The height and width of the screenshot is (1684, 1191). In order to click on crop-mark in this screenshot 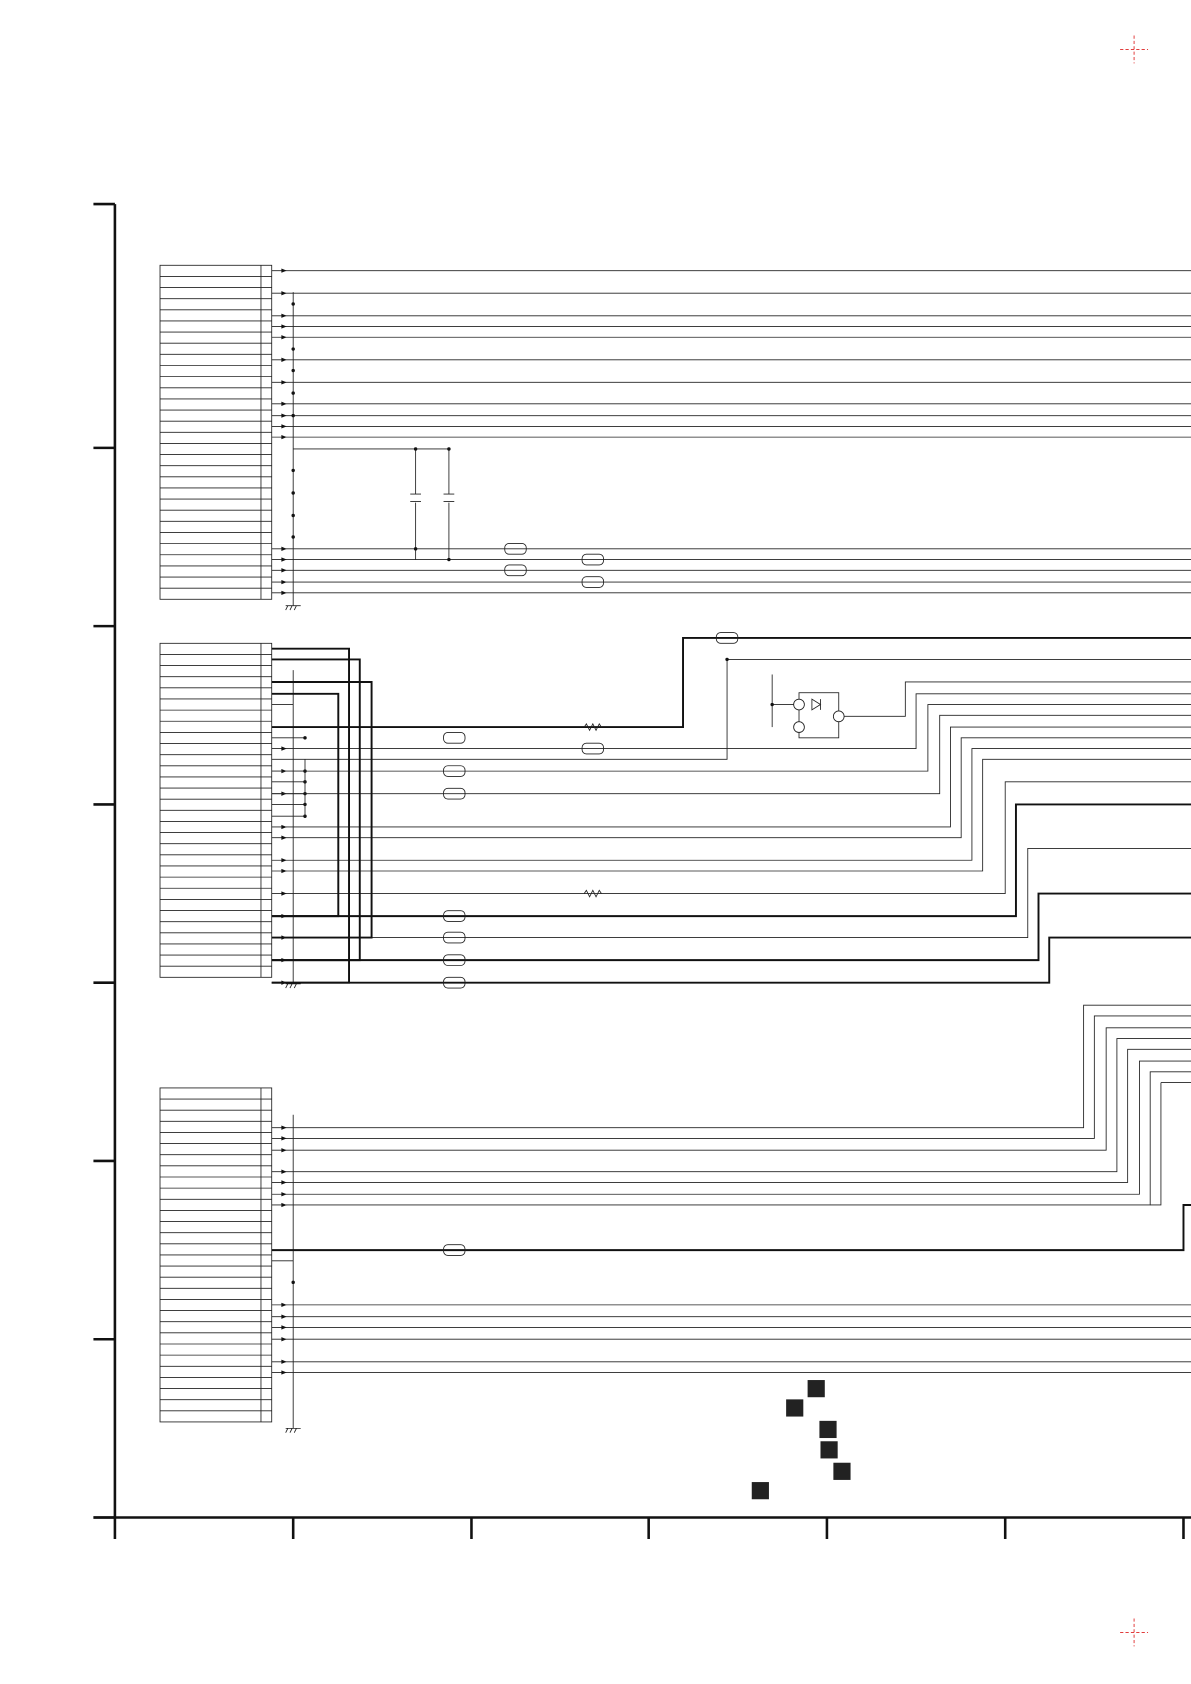, I will do `click(1134, 841)`.